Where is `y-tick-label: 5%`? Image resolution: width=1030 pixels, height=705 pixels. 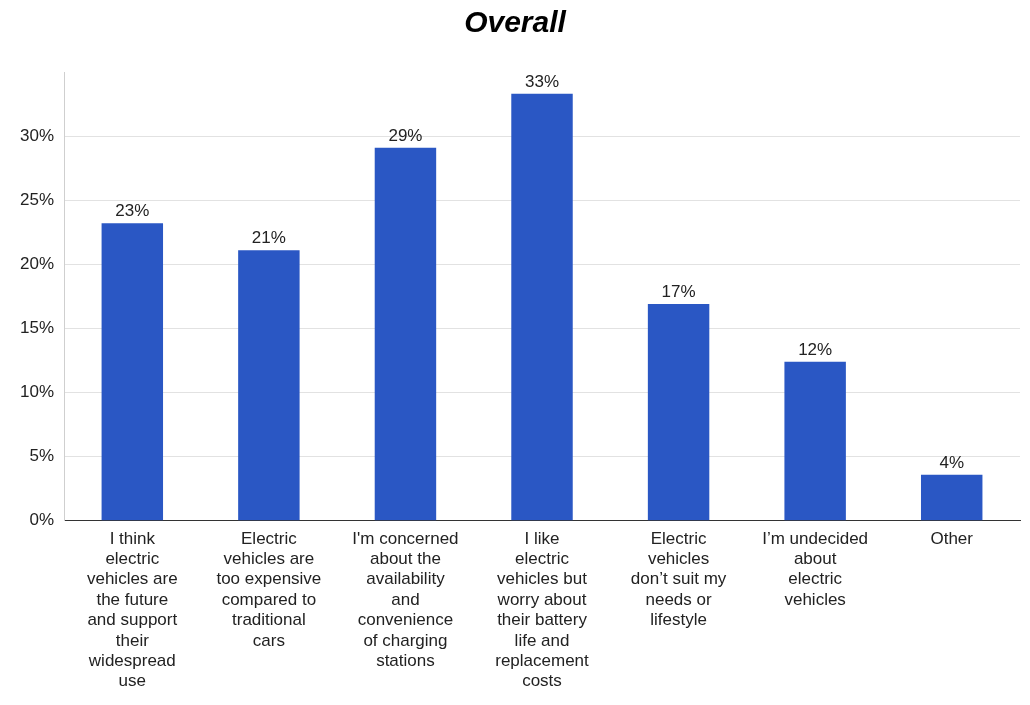 y-tick-label: 5% is located at coordinates (42, 456).